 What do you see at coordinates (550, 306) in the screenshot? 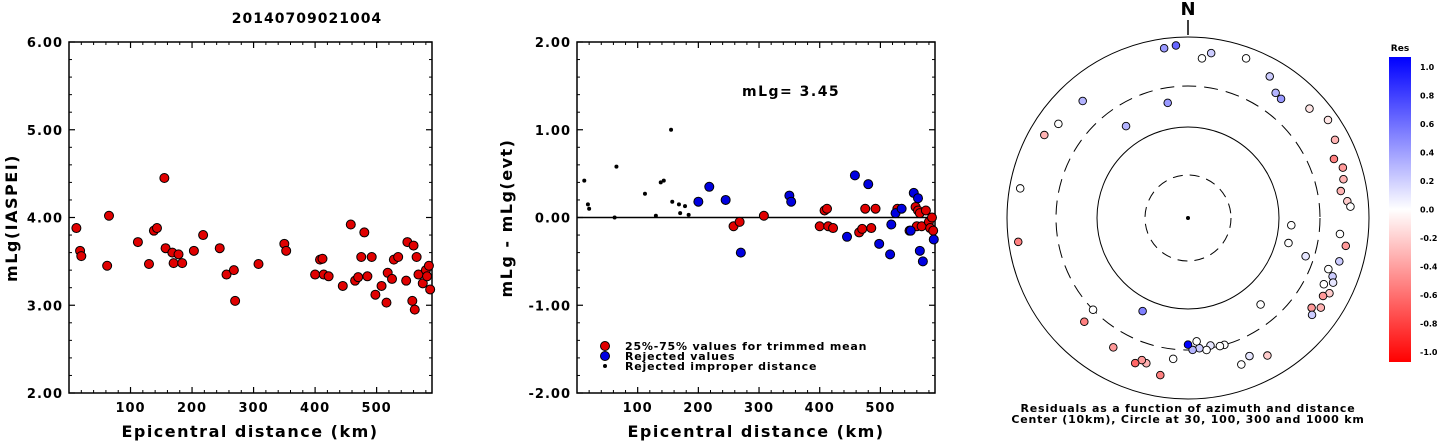
I see `y-tick-label: -1.00` at bounding box center [550, 306].